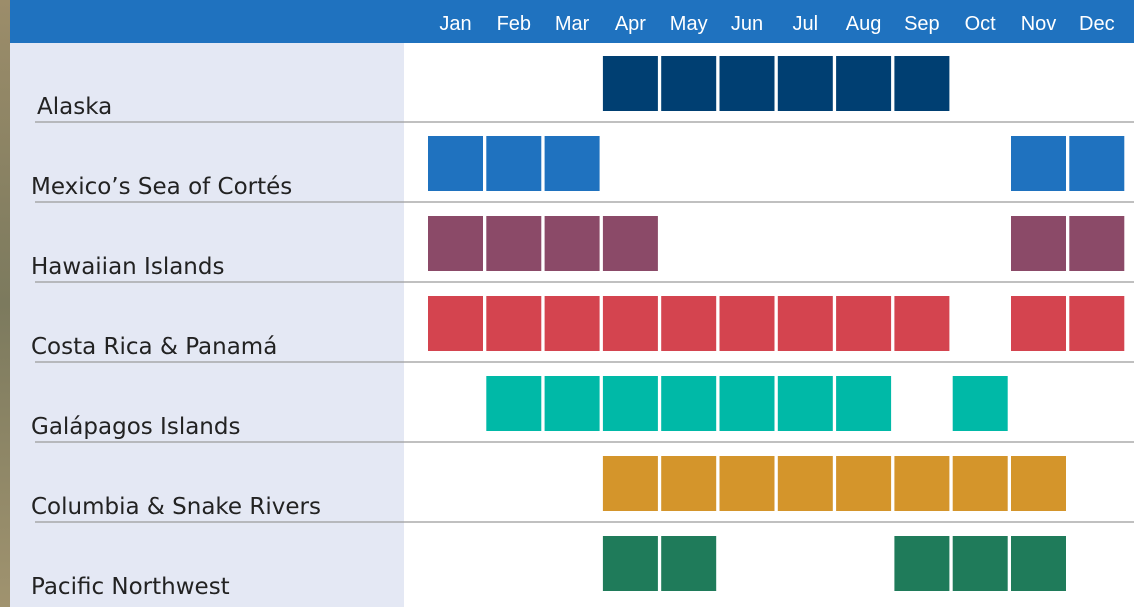  What do you see at coordinates (455, 24) in the screenshot?
I see `month-label: Jan` at bounding box center [455, 24].